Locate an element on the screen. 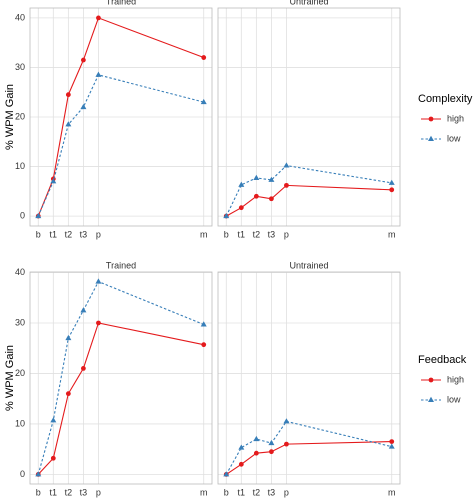  y-tick-label: 10 is located at coordinates (20, 166).